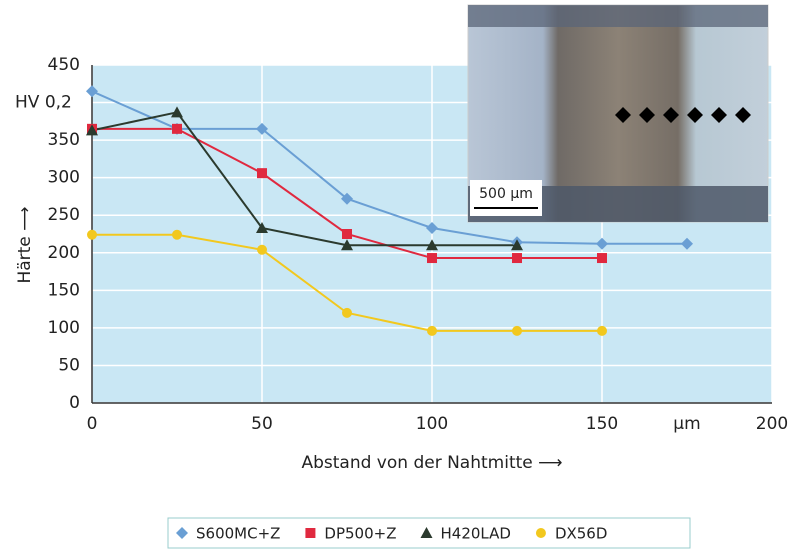 The image size is (795, 550). What do you see at coordinates (238, 534) in the screenshot?
I see `legend-label: S600MC+Z` at bounding box center [238, 534].